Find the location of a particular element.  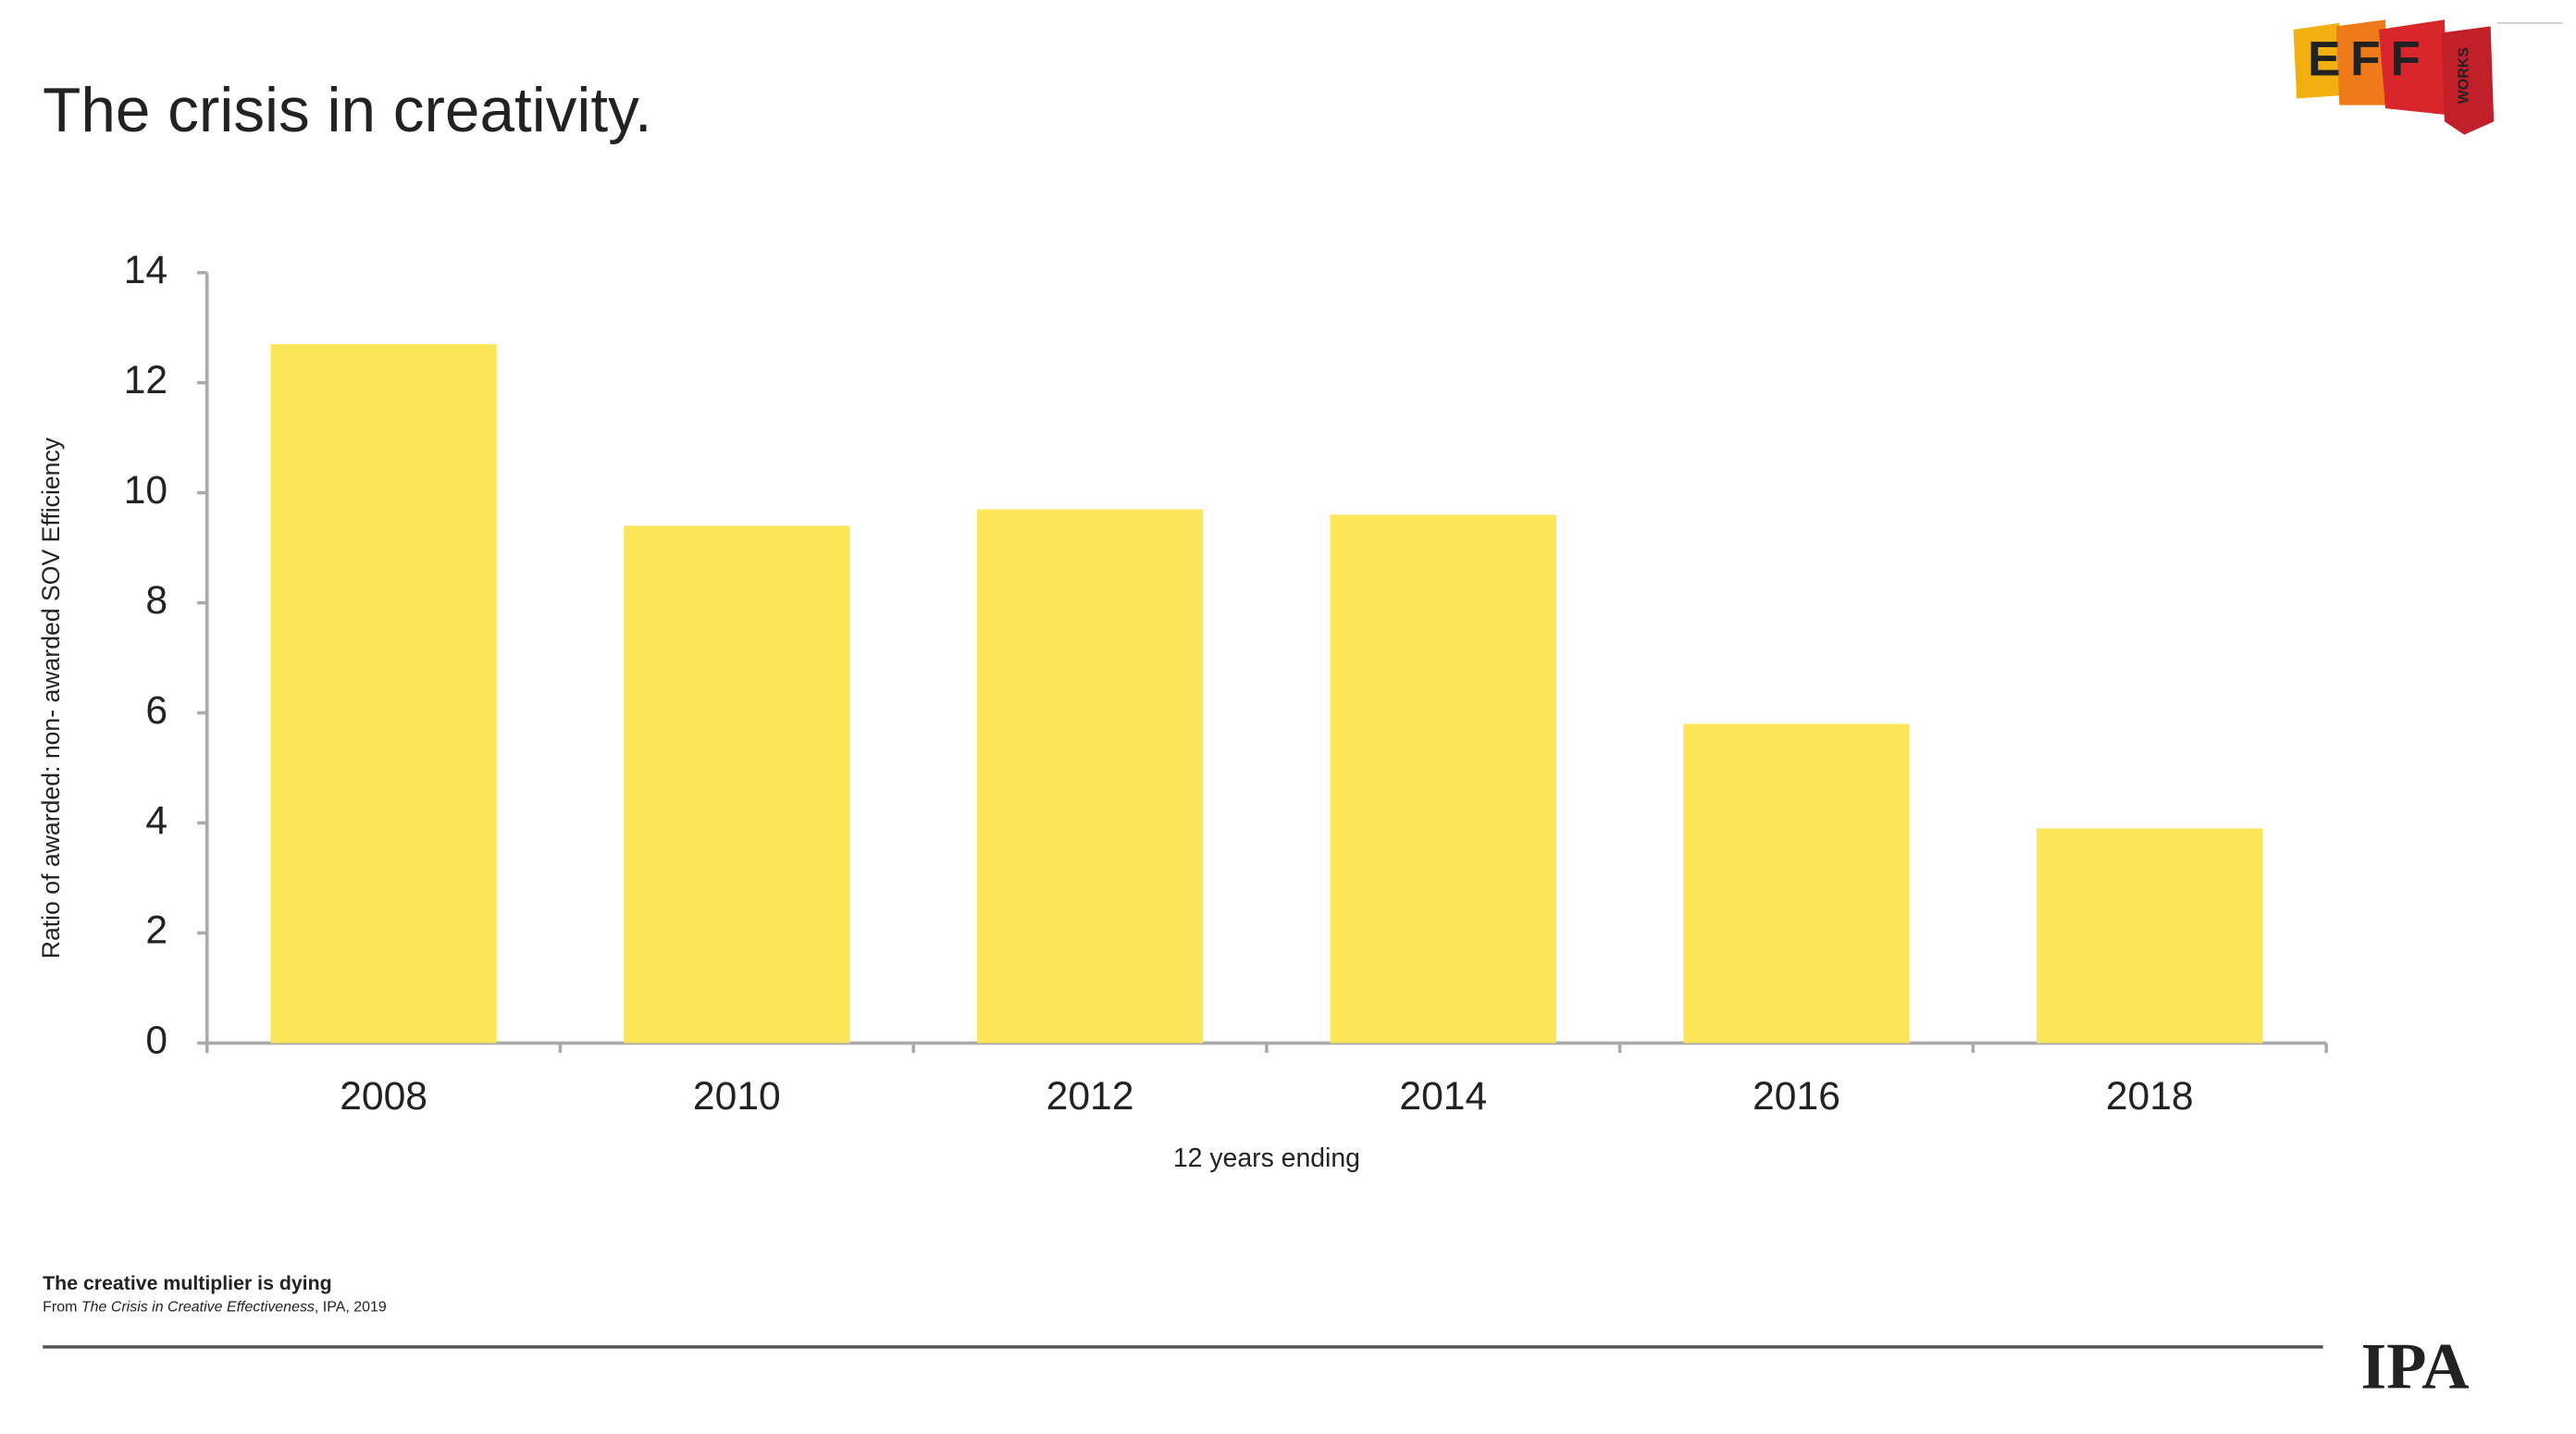

eff-logo: EFF WORKS is located at coordinates (2428, 77).